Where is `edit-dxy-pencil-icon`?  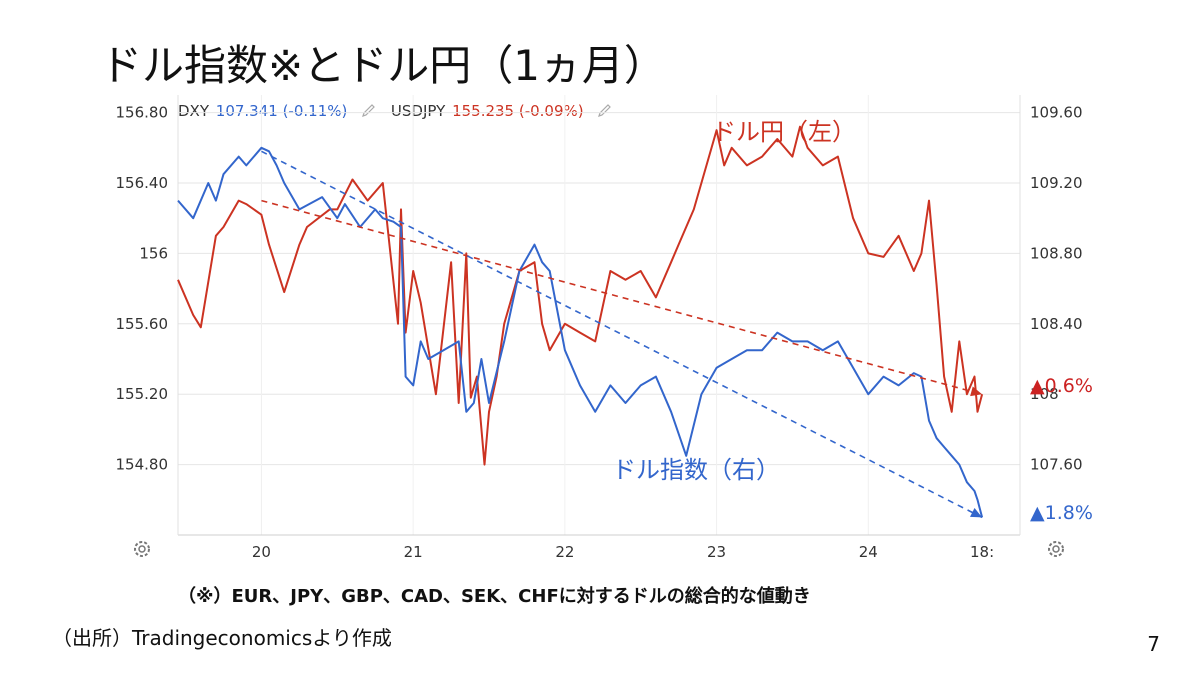 edit-dxy-pencil-icon is located at coordinates (369, 111).